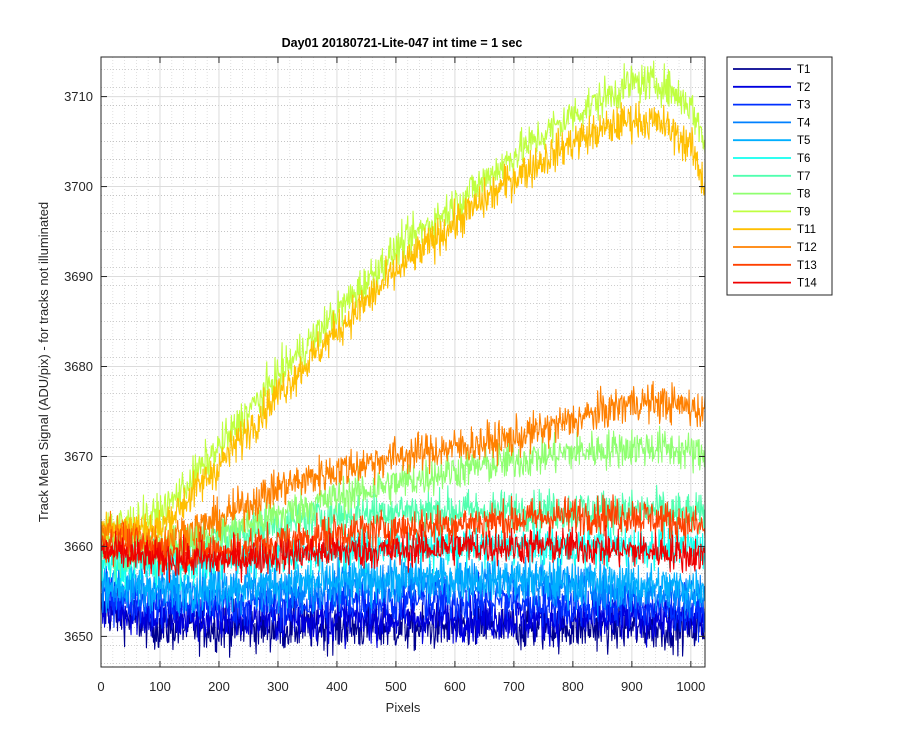  Describe the element at coordinates (803, 177) in the screenshot. I see `legend-label-t7: T7` at that location.